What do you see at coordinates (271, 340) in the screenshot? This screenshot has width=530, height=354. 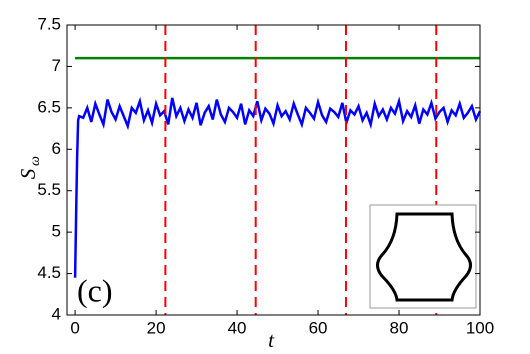 I see `x-axis-label: t` at bounding box center [271, 340].